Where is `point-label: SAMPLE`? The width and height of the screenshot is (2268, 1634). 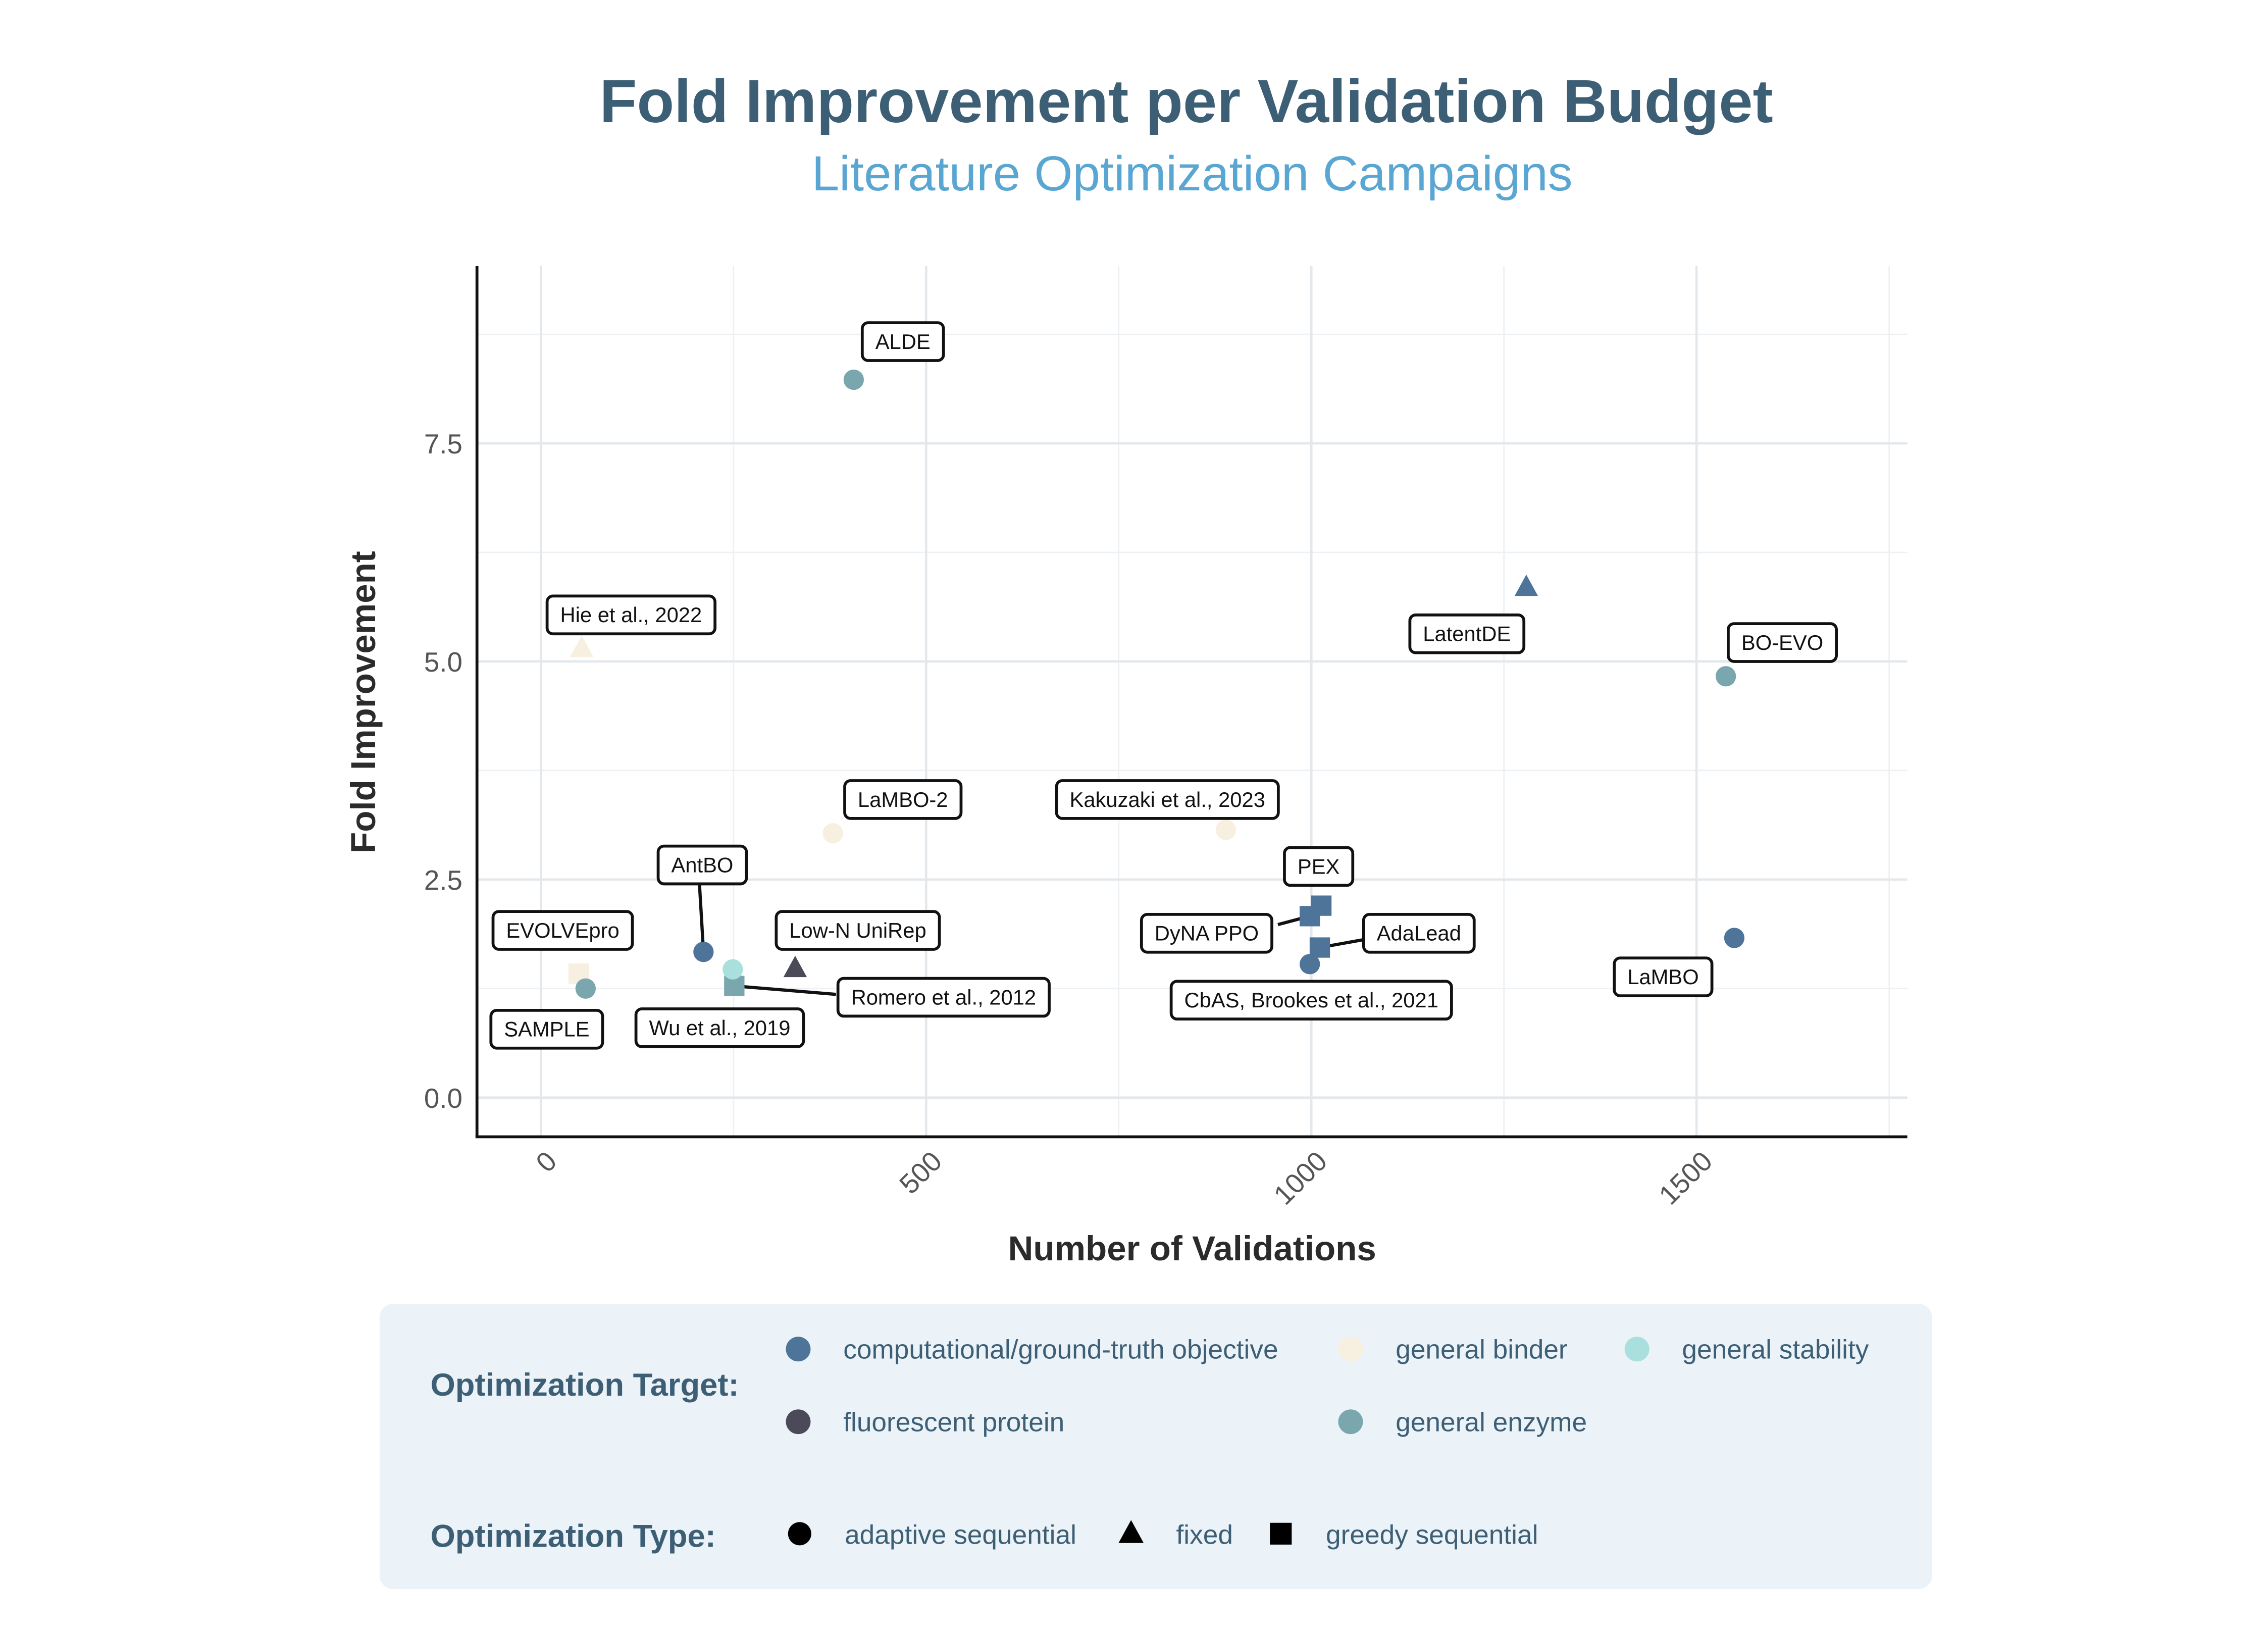 point-label: SAMPLE is located at coordinates (547, 1029).